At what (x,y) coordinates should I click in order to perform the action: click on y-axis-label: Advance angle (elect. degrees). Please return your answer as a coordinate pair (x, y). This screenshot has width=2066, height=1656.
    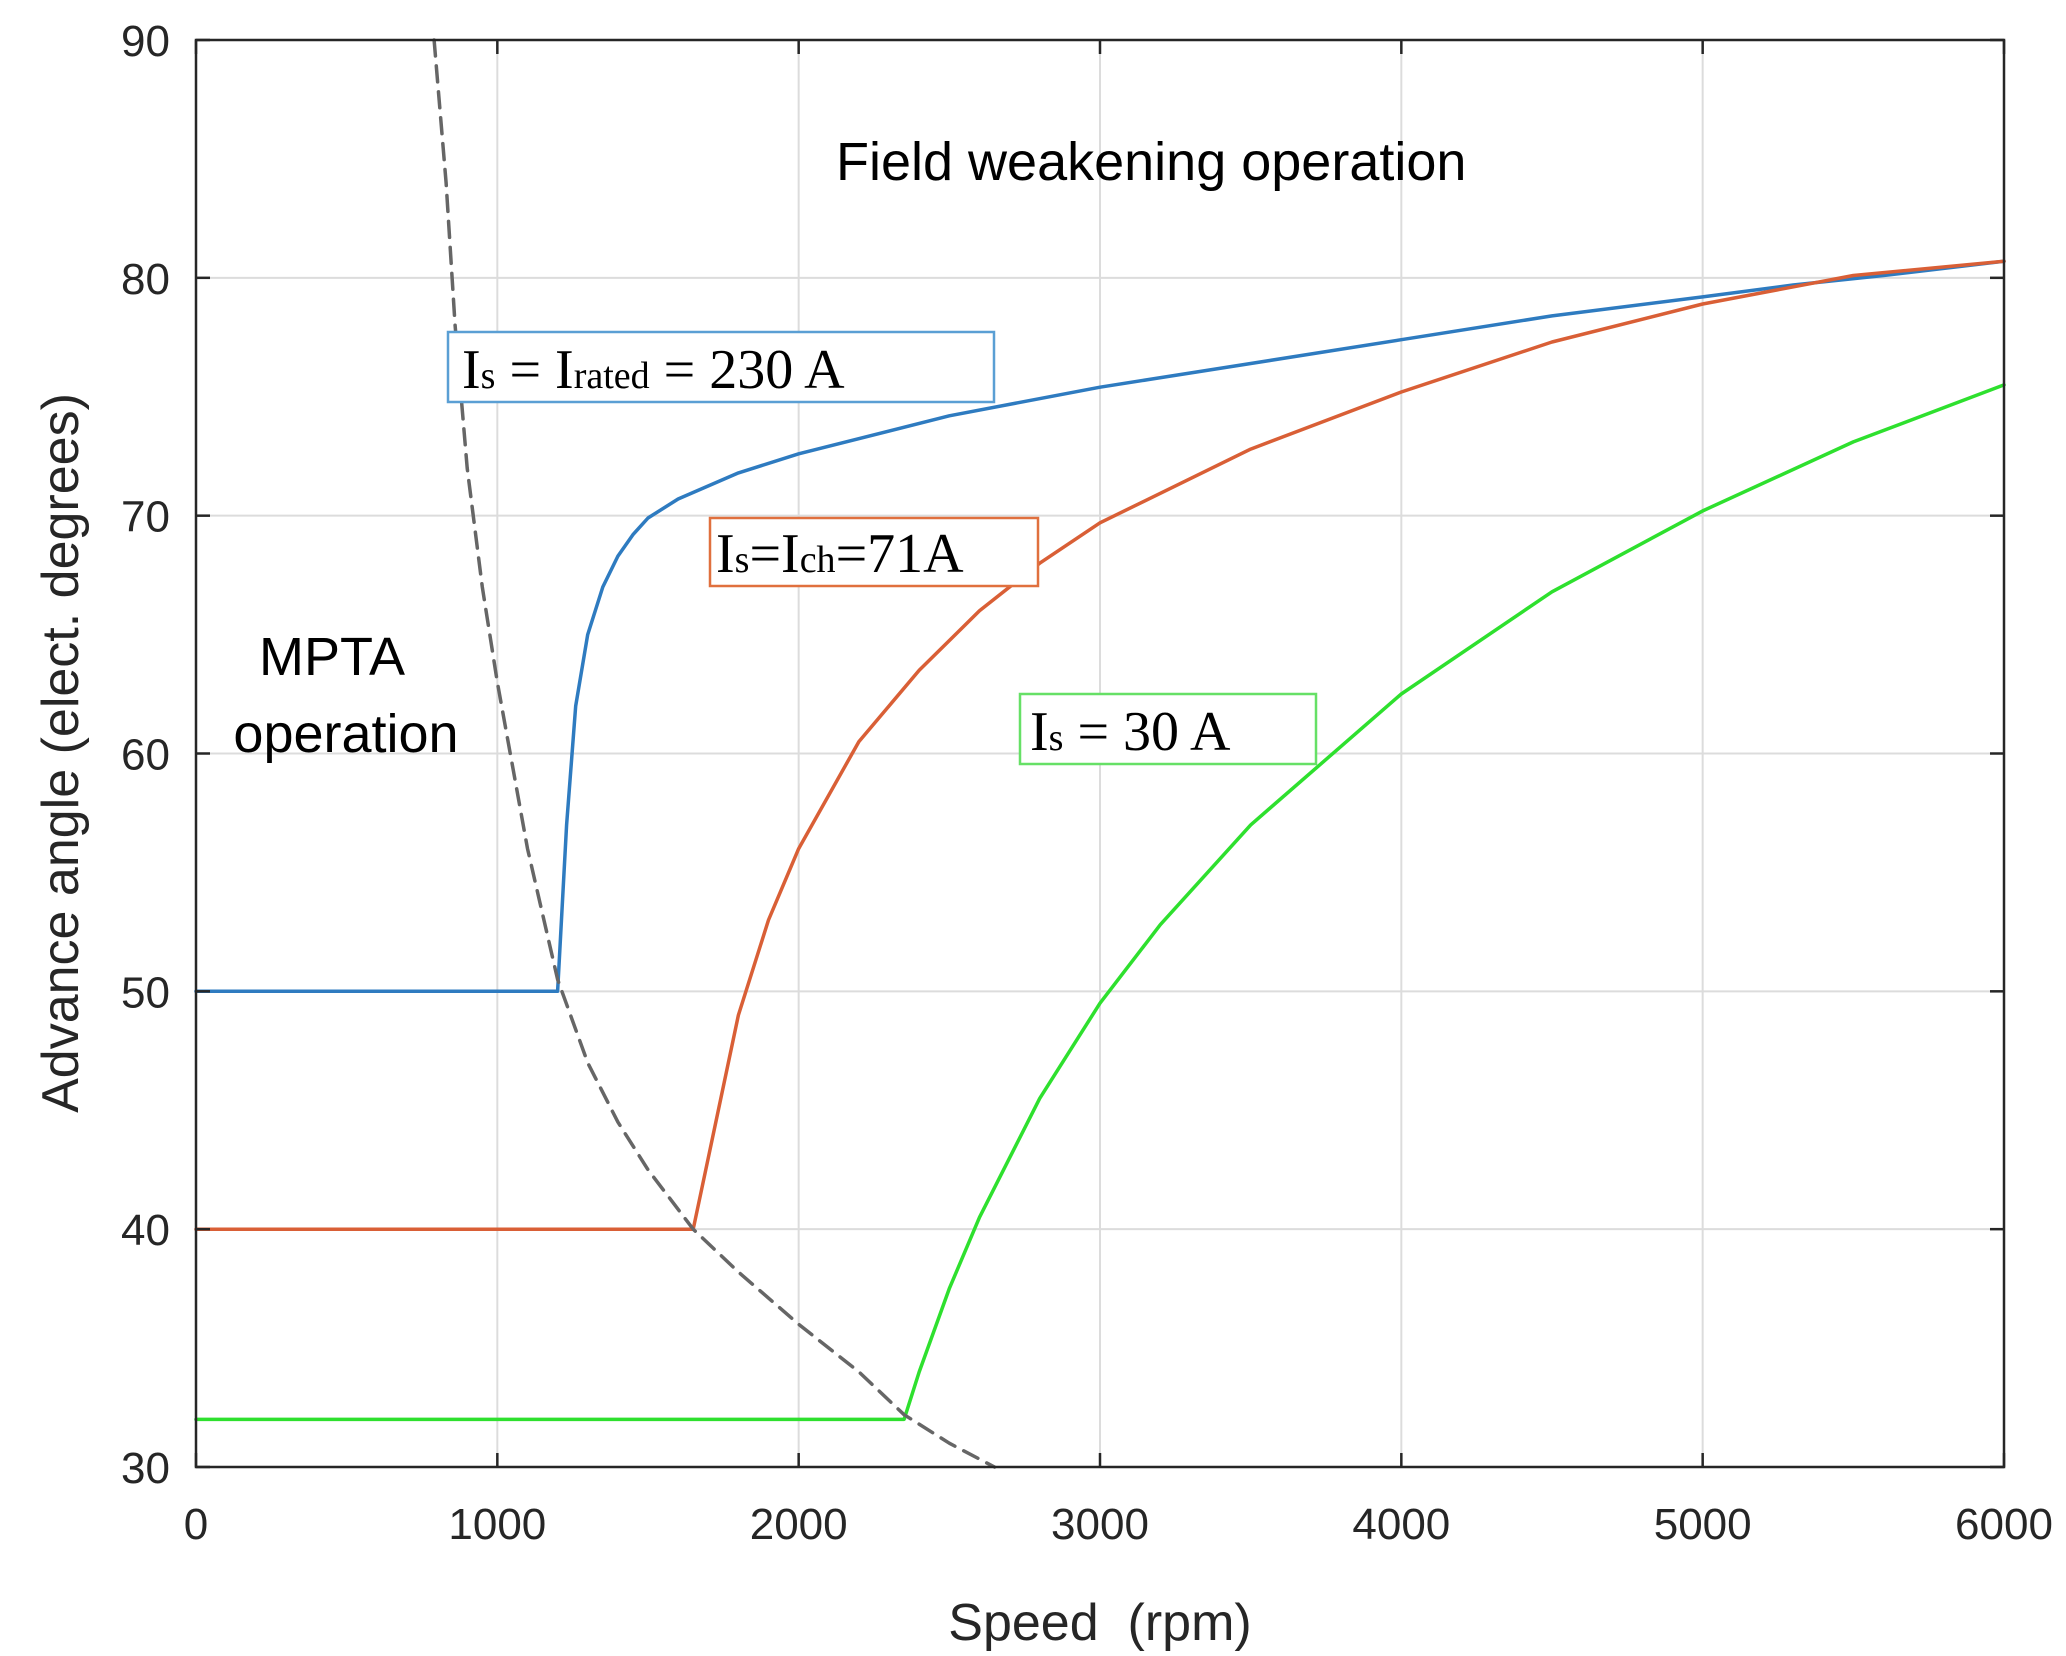
    Looking at the image, I should click on (61, 753).